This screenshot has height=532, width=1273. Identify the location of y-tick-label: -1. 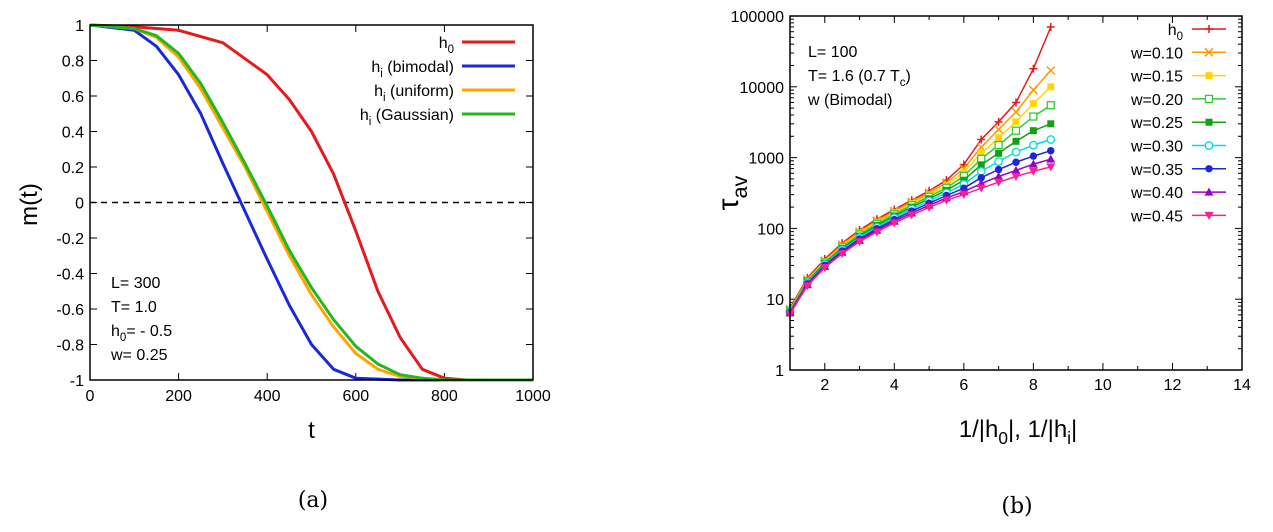
(77, 381).